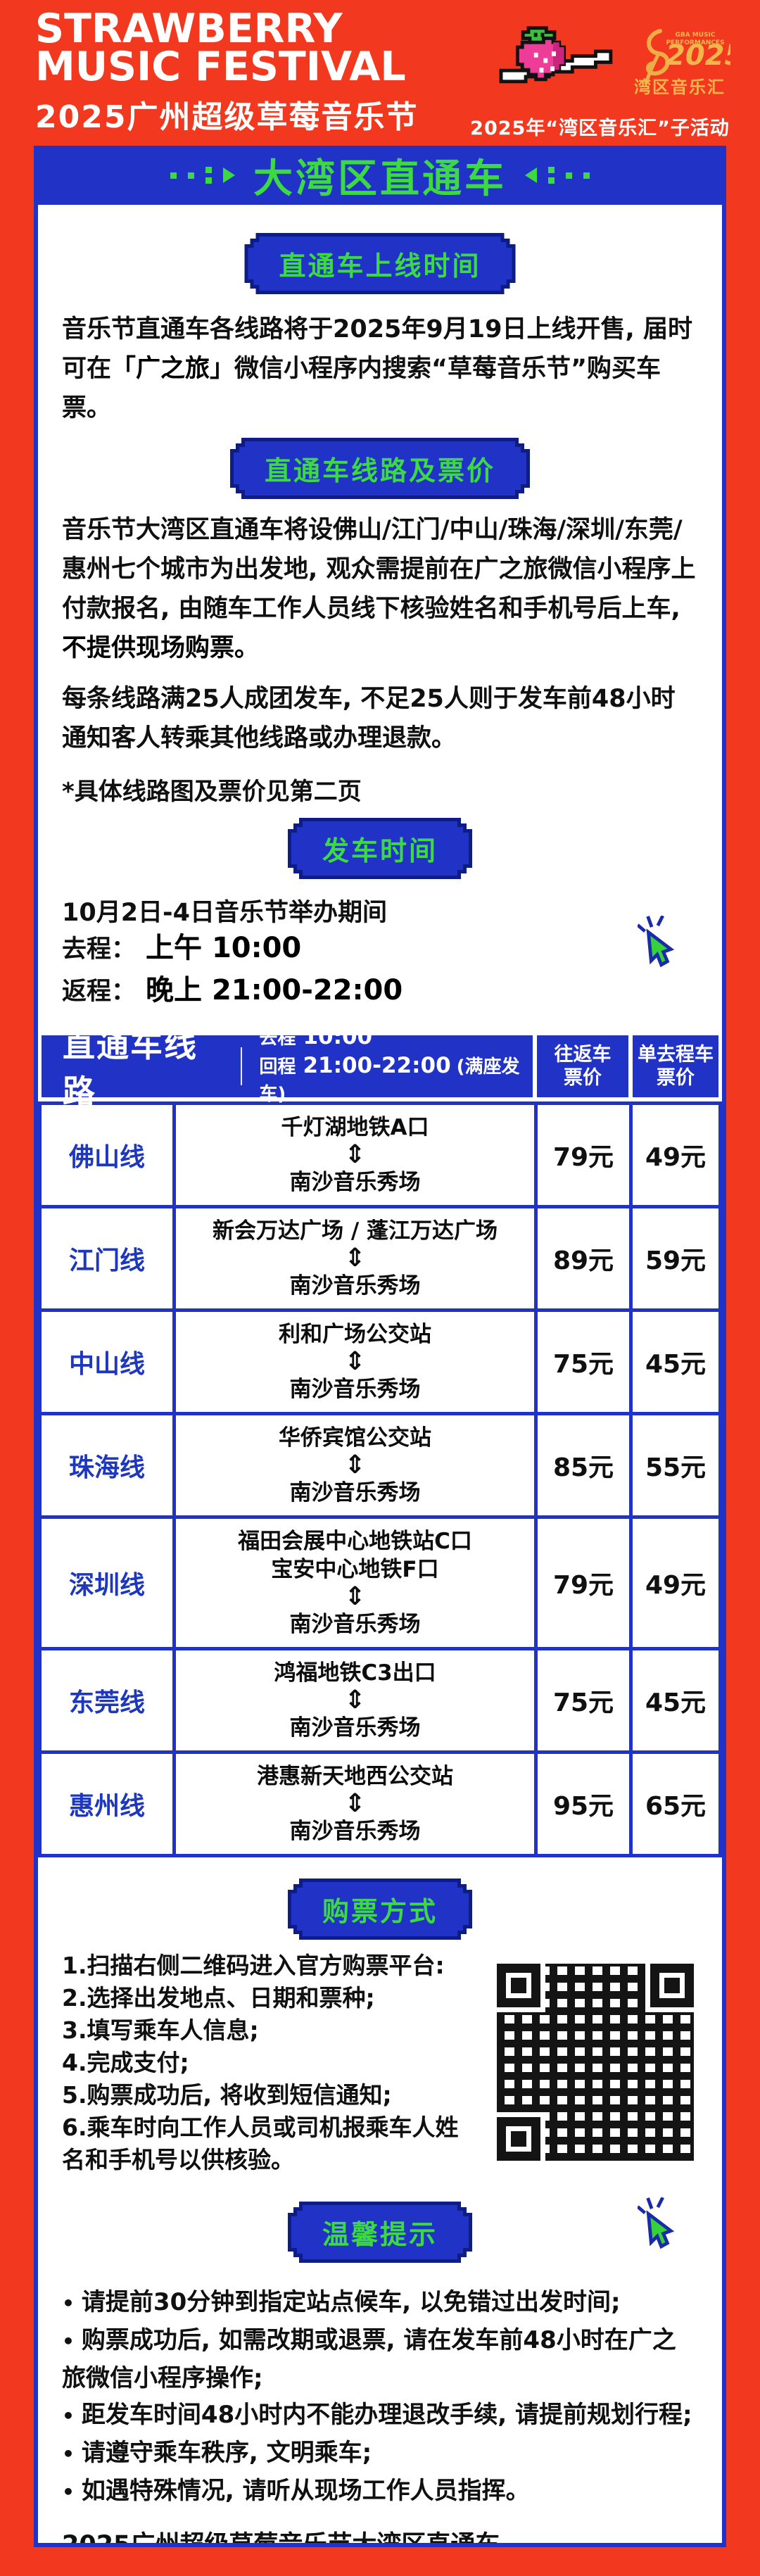  What do you see at coordinates (355, 1438) in the screenshot?
I see `station-start: 华侨宾馆公交站` at bounding box center [355, 1438].